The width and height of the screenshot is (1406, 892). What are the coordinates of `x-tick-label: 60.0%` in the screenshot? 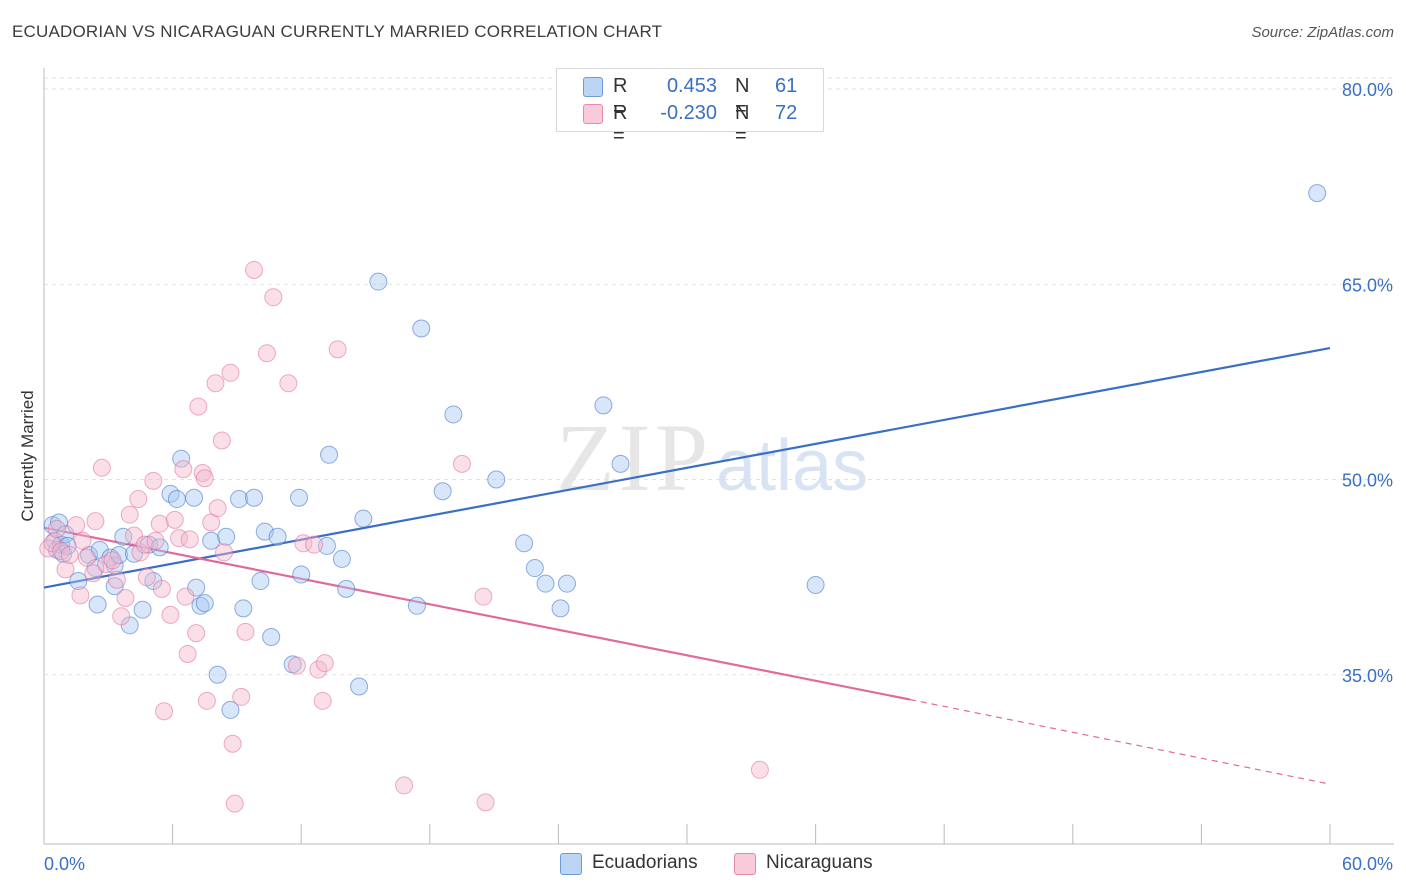 It's located at (1367, 864).